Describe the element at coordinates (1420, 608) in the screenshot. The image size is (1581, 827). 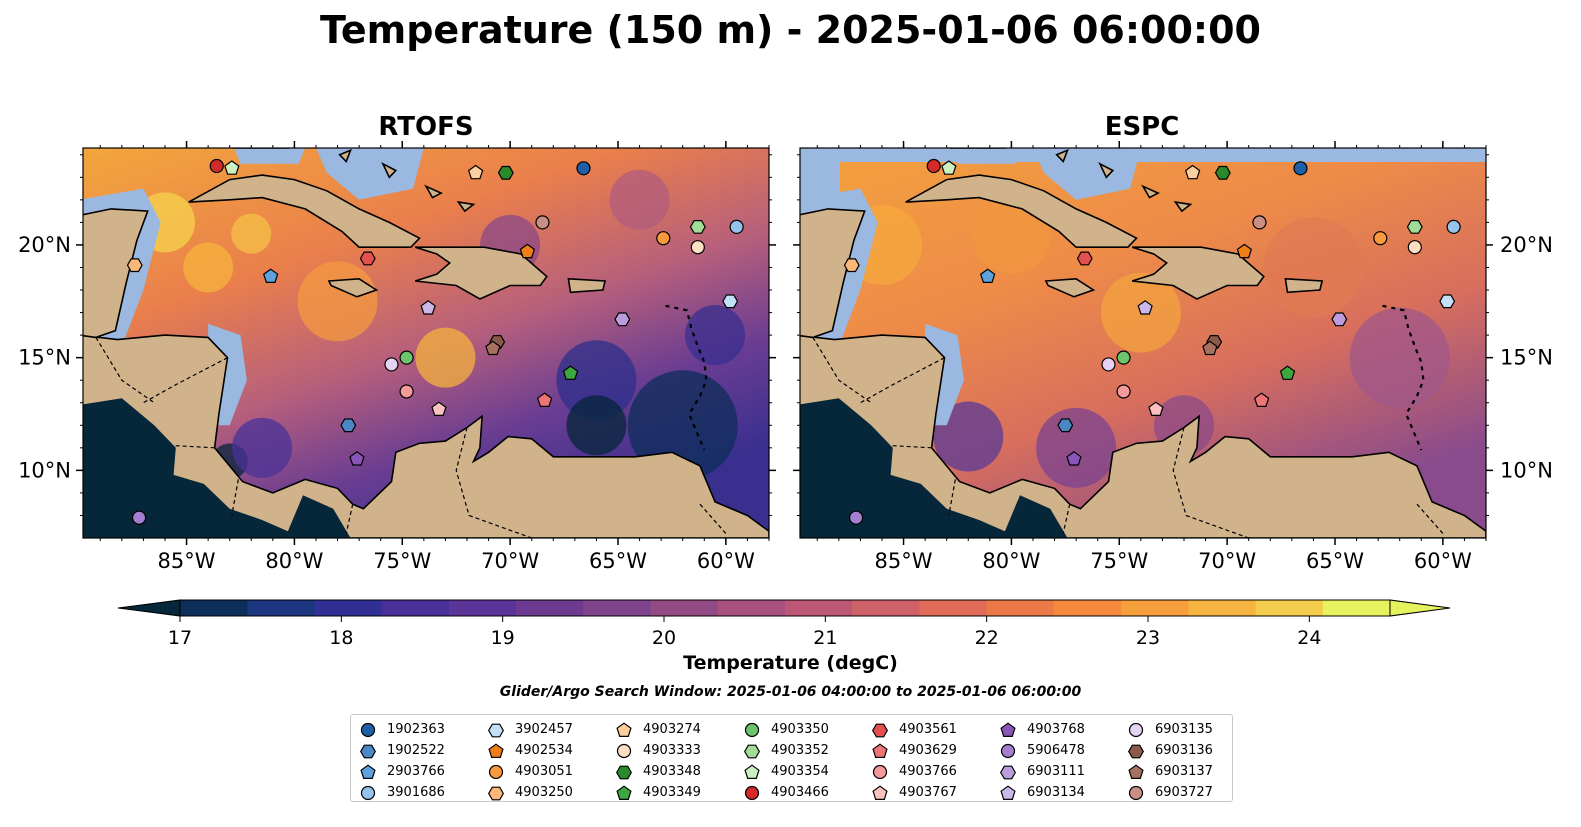
I see `colorbar-over-arrow` at that location.